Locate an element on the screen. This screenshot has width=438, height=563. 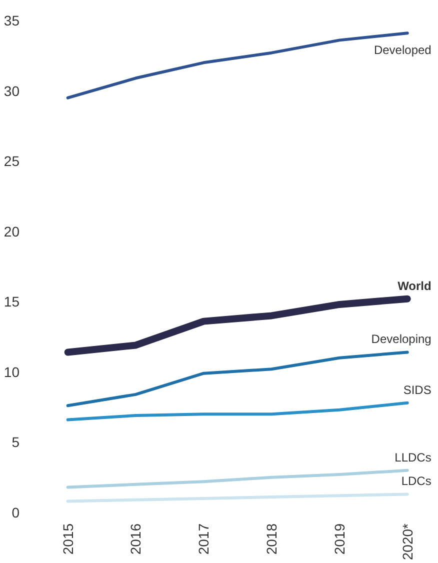
series-label: World is located at coordinates (415, 285).